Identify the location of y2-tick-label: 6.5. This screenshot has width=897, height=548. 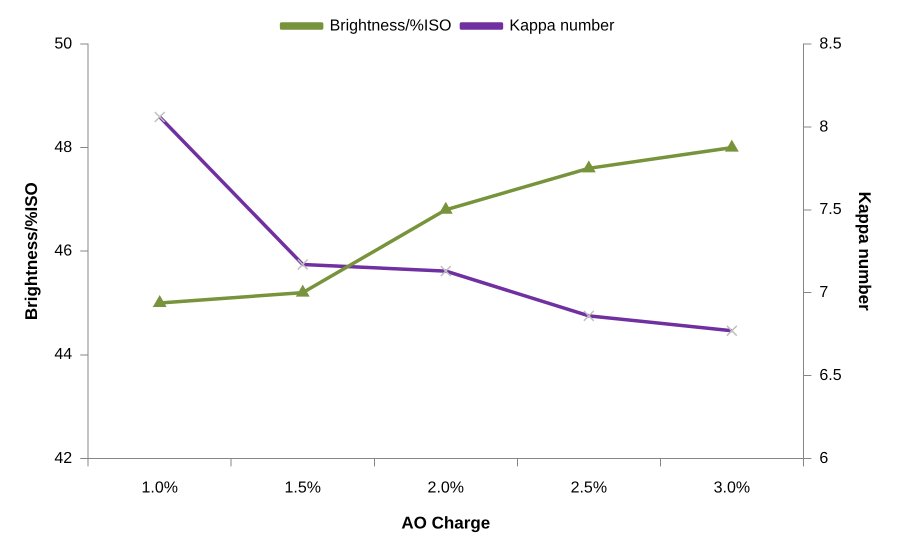
(830, 375).